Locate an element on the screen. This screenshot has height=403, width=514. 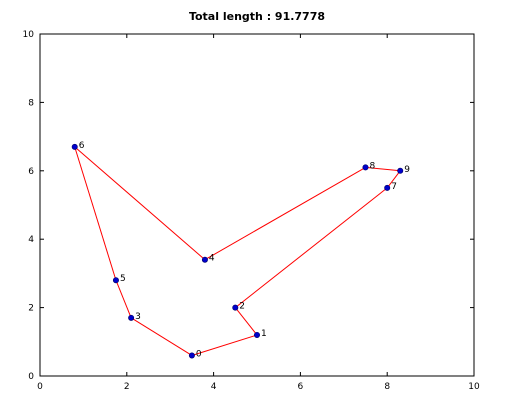
point-label-4: 4 is located at coordinates (212, 259).